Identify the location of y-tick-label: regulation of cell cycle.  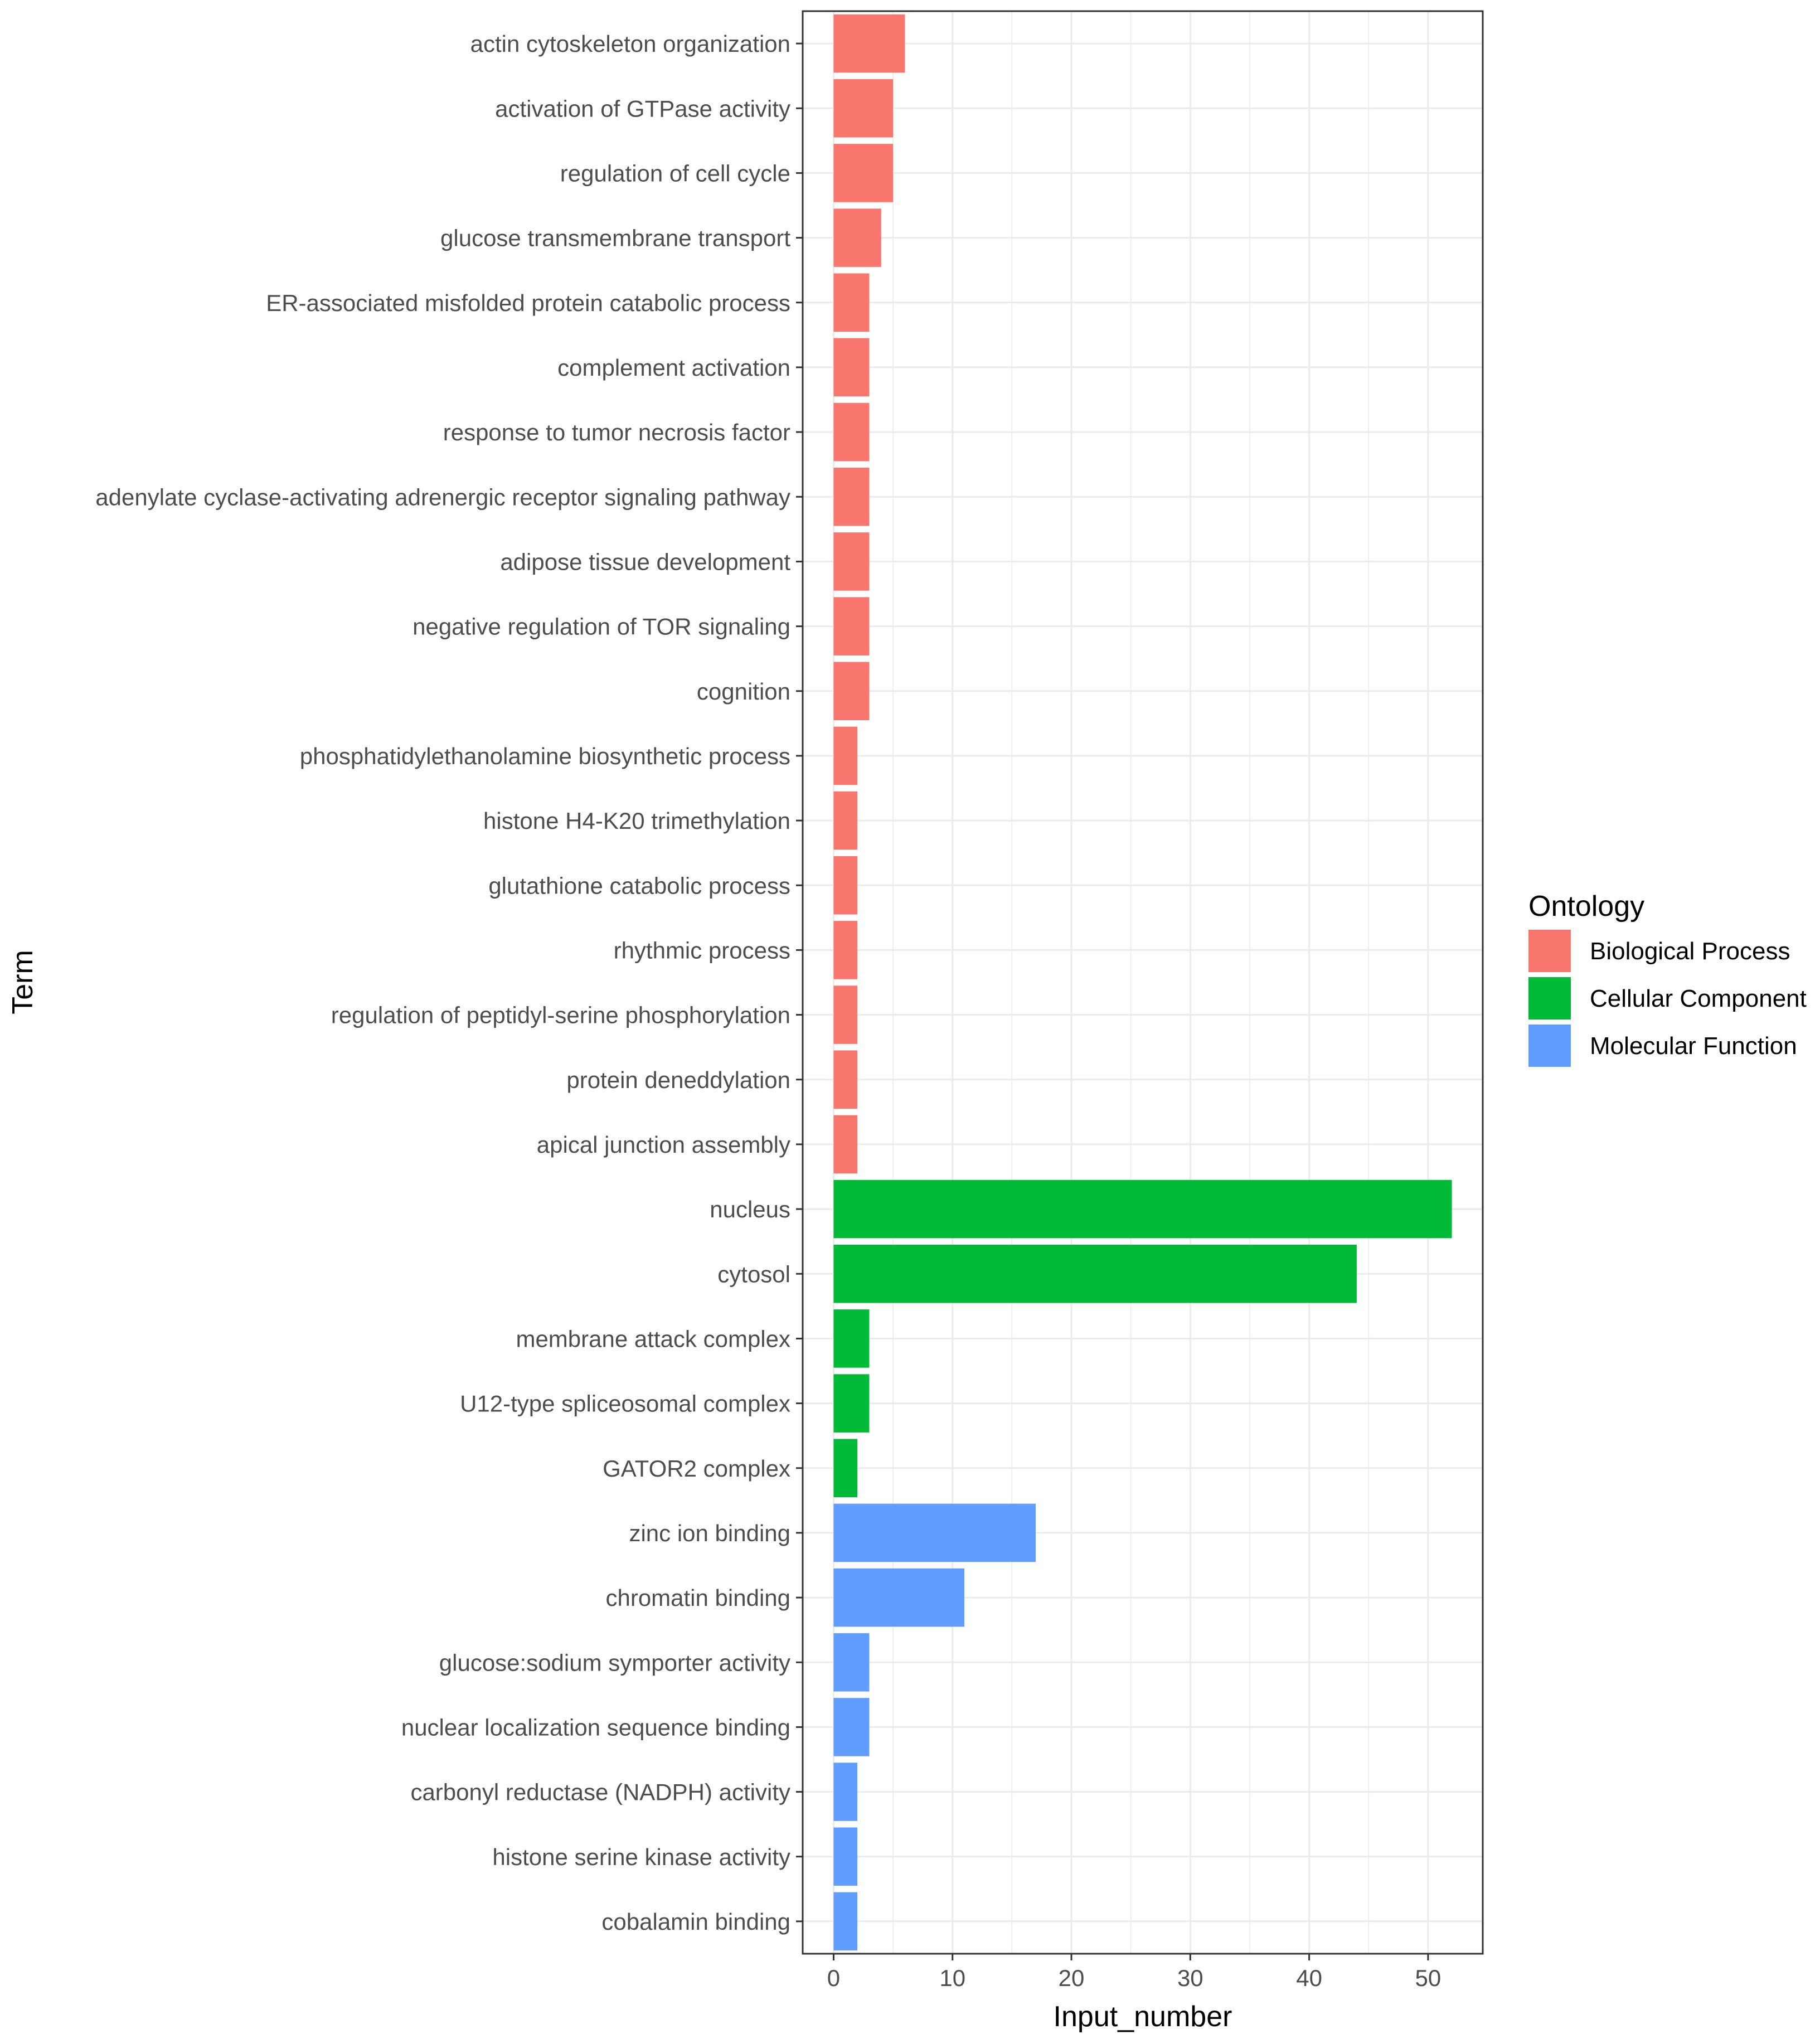
(675, 173).